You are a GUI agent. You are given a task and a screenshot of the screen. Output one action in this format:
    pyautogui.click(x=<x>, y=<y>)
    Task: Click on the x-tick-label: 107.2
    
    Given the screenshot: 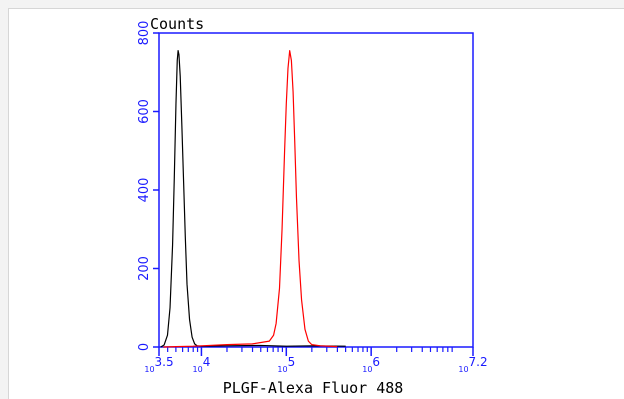 What is the action you would take?
    pyautogui.click(x=472, y=364)
    